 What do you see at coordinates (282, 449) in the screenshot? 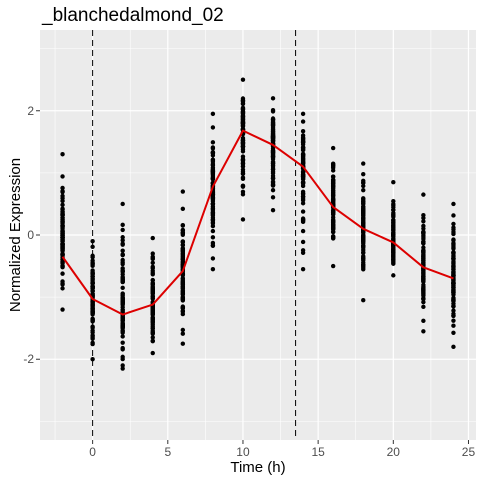
I see `x-axis: 0 5 10 15 20 25` at bounding box center [282, 449].